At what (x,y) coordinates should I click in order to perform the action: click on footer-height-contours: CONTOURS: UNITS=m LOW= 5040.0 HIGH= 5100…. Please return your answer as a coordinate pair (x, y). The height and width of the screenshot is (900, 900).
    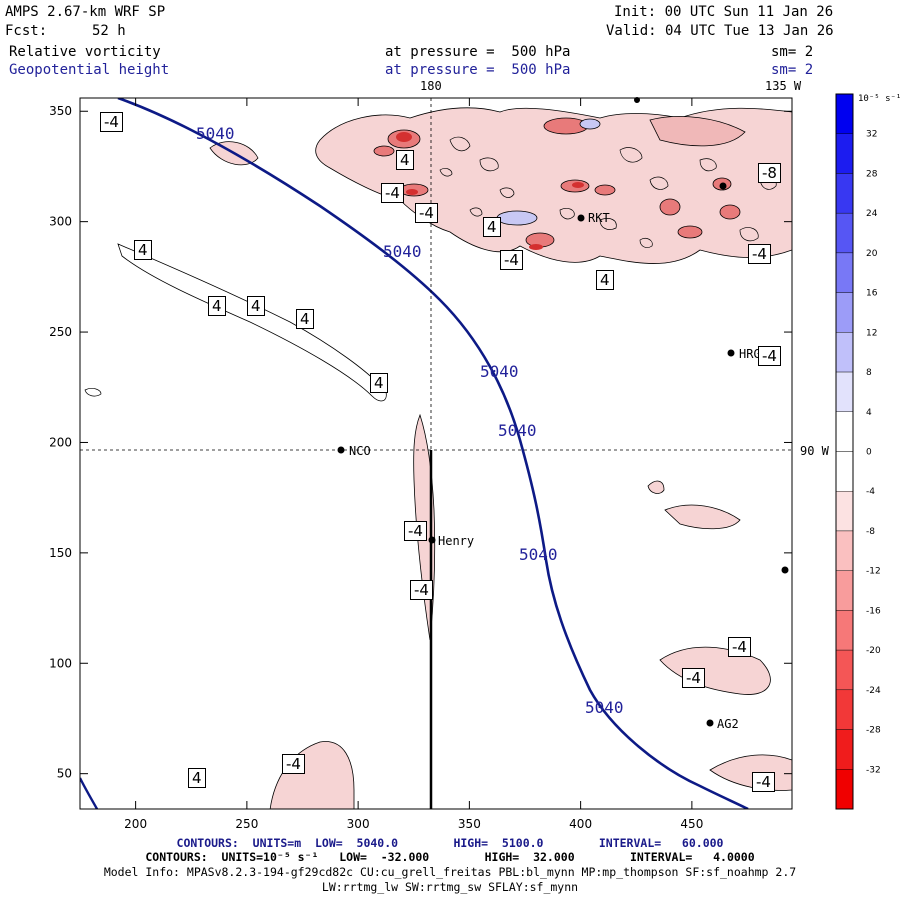
    Looking at the image, I should click on (450, 843).